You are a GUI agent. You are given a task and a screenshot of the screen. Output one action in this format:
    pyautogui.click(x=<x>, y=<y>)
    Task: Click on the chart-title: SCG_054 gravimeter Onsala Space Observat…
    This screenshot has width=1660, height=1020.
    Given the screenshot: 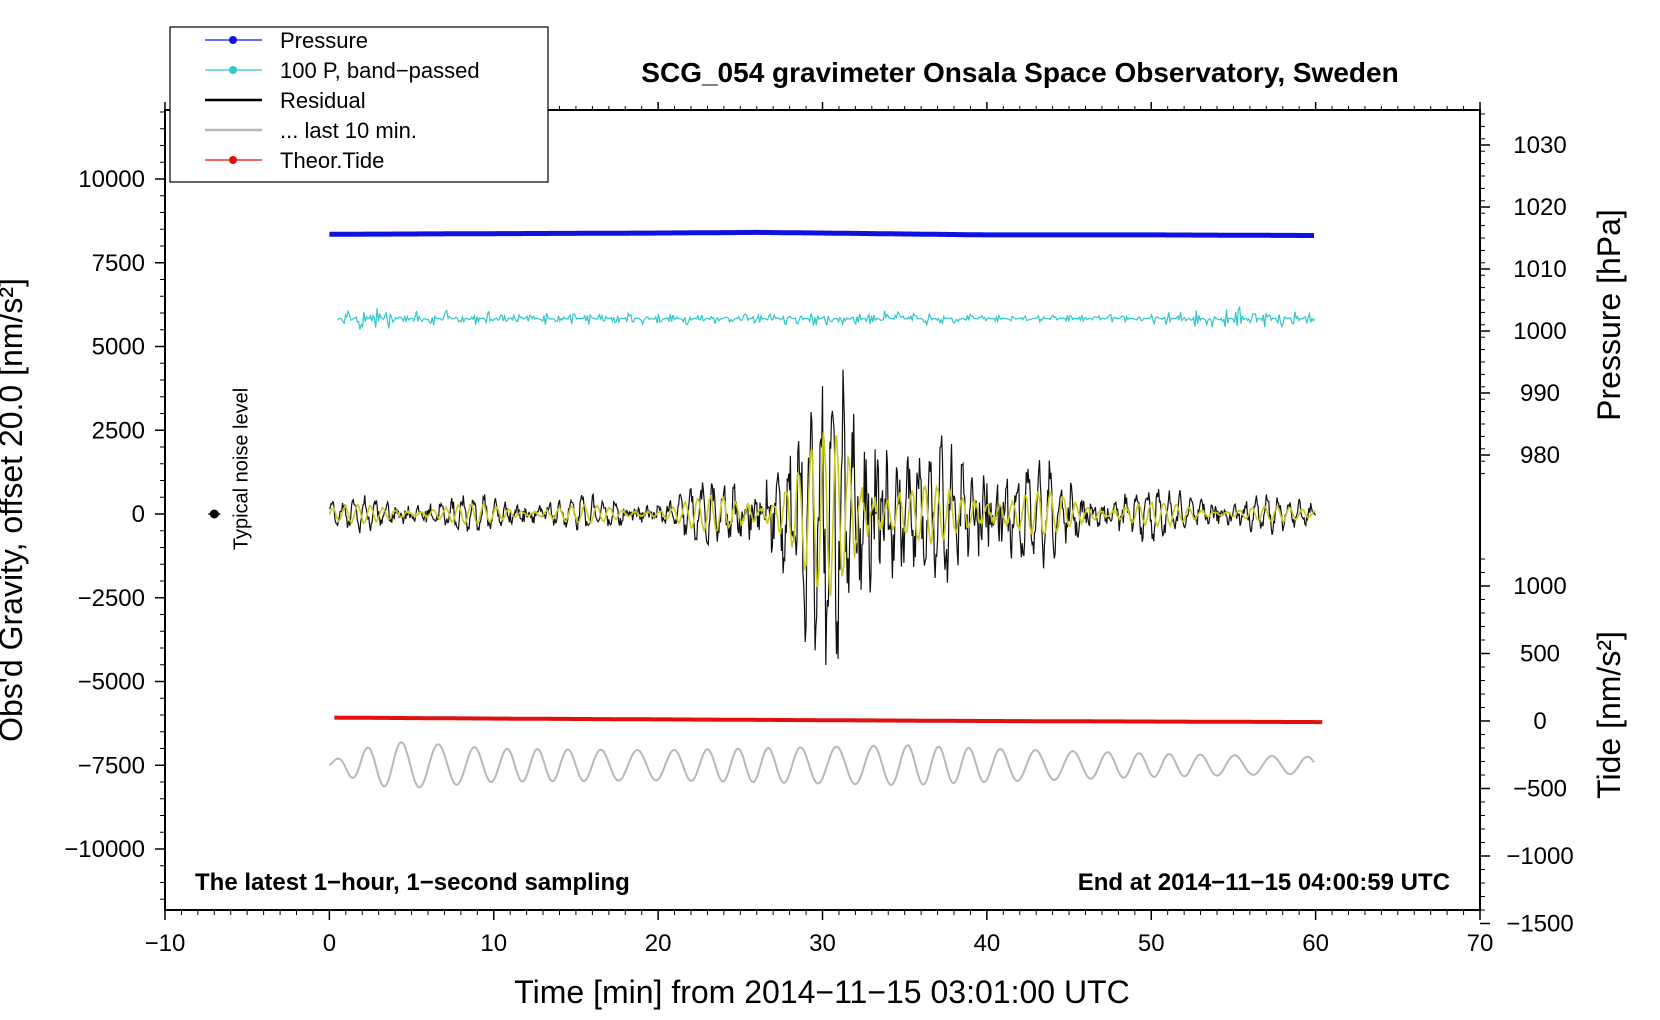 What is the action you would take?
    pyautogui.click(x=1019, y=72)
    